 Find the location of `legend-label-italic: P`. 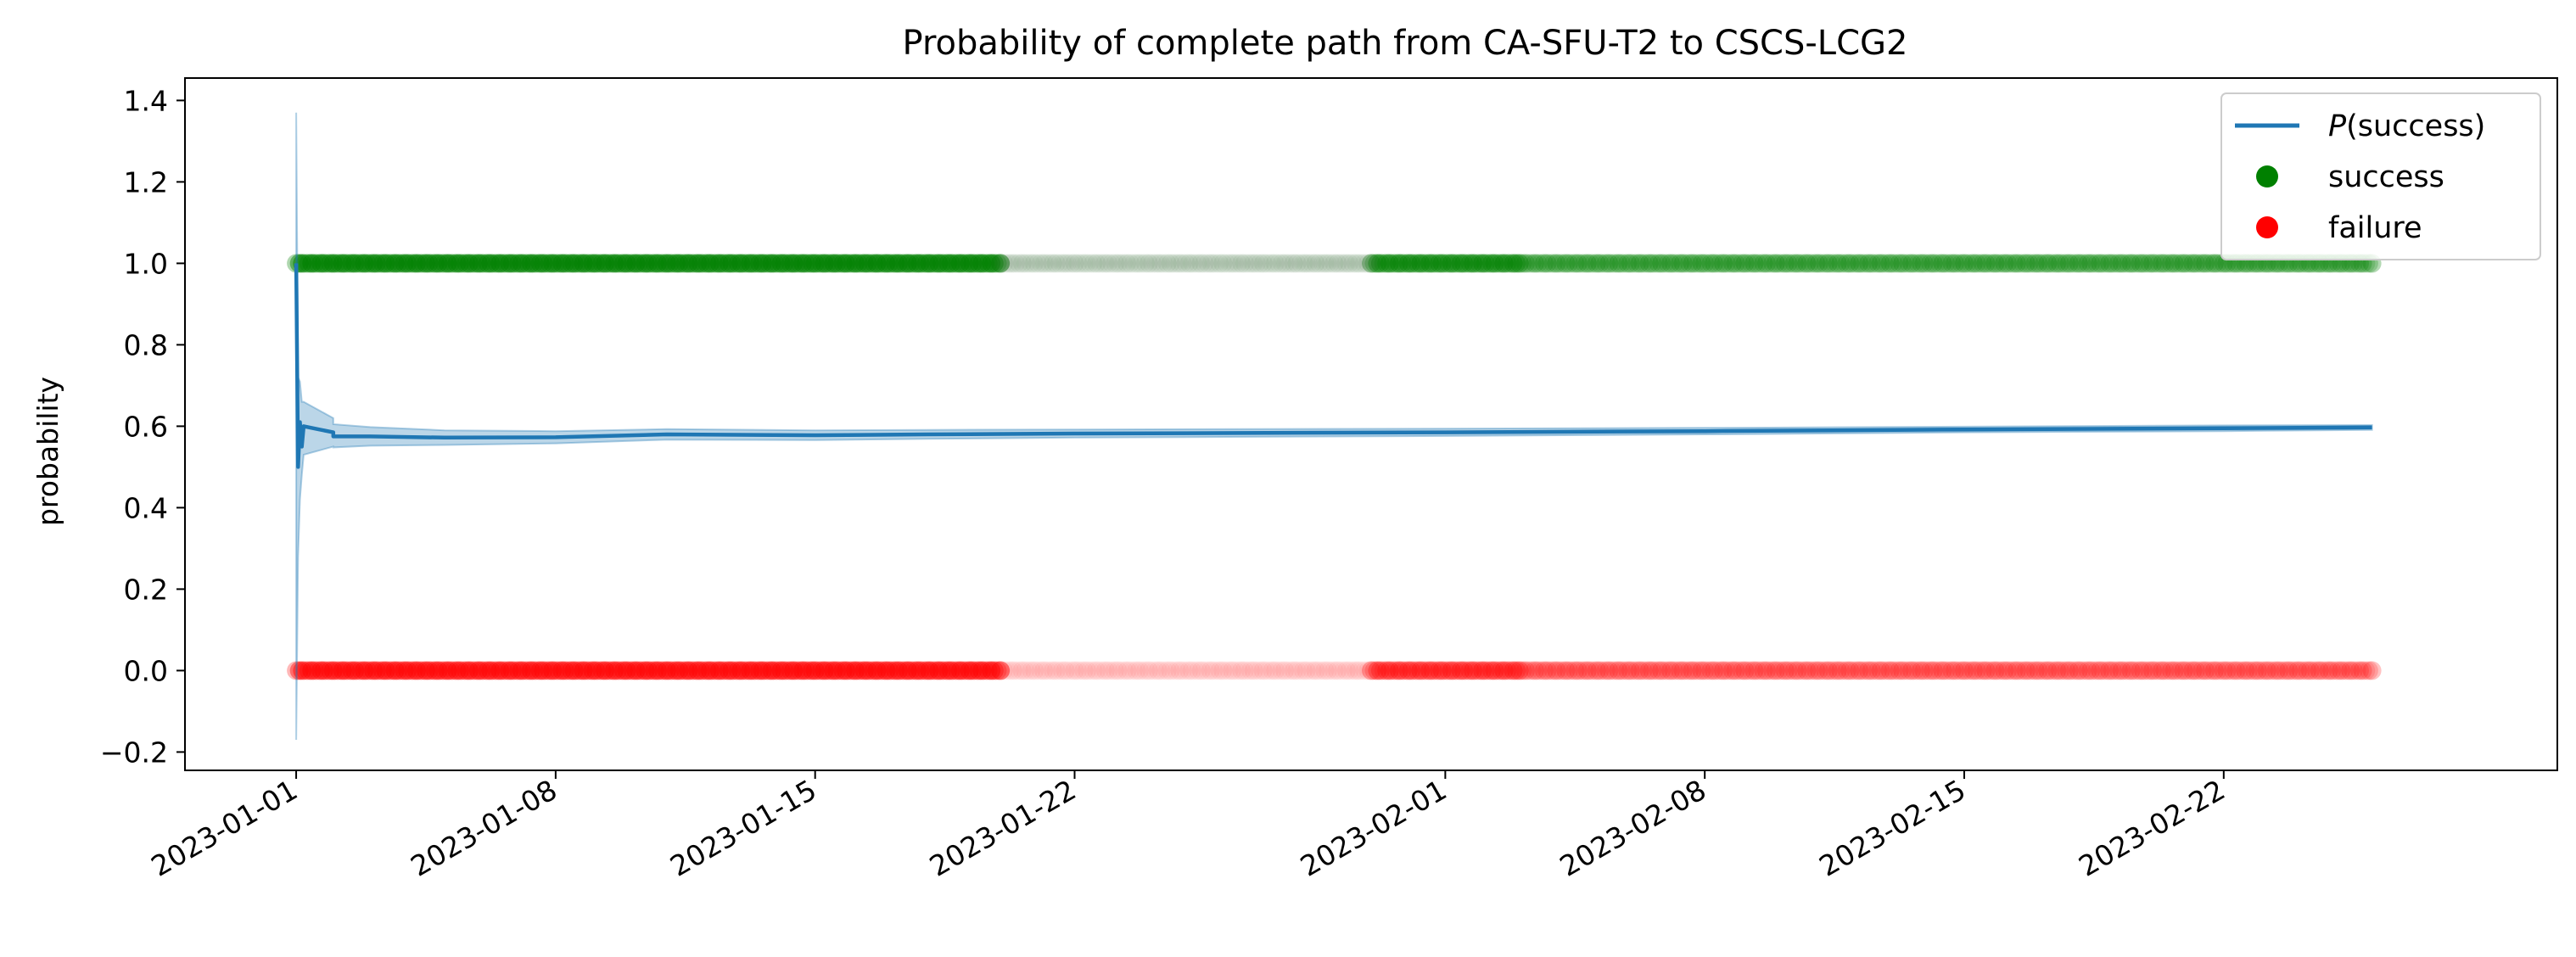

legend-label-italic: P is located at coordinates (2337, 126).